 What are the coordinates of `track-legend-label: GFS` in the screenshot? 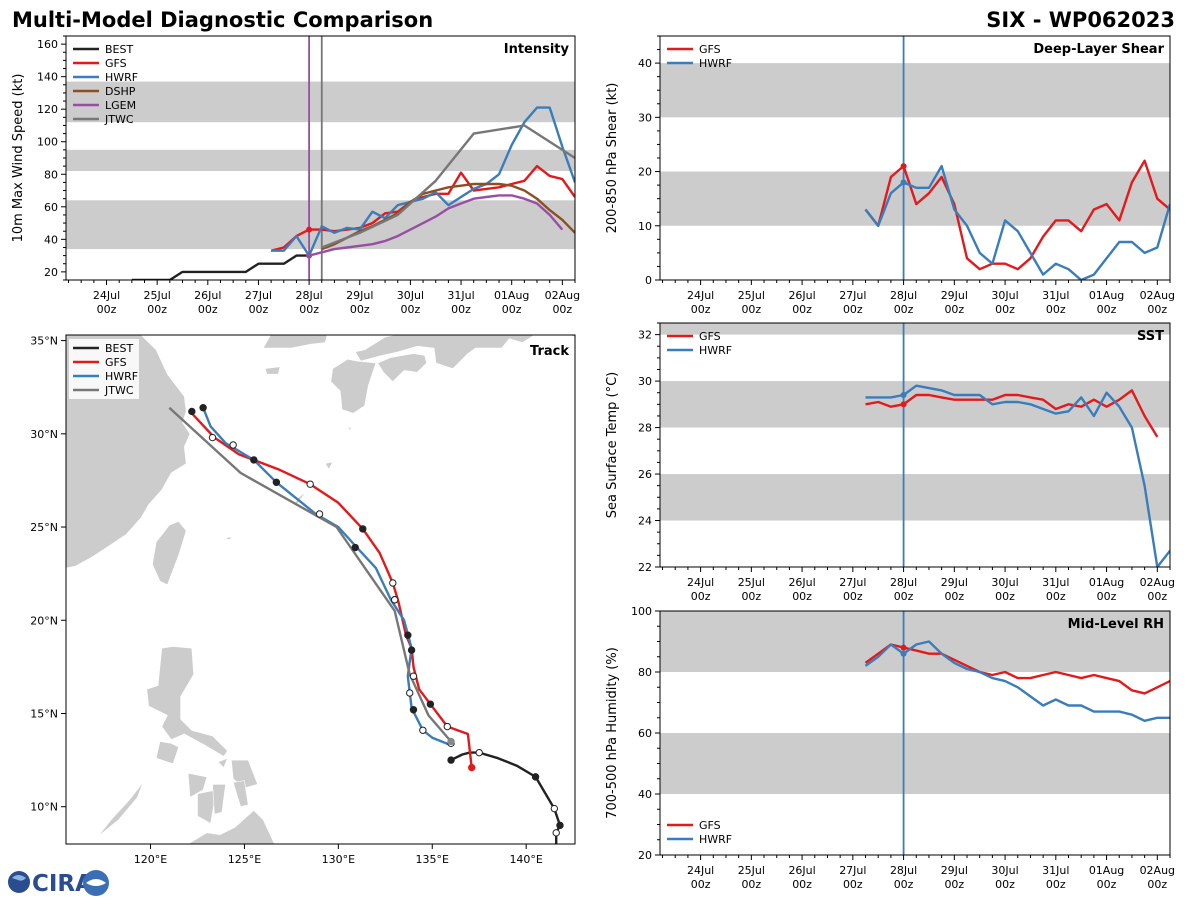 It's located at (116, 362).